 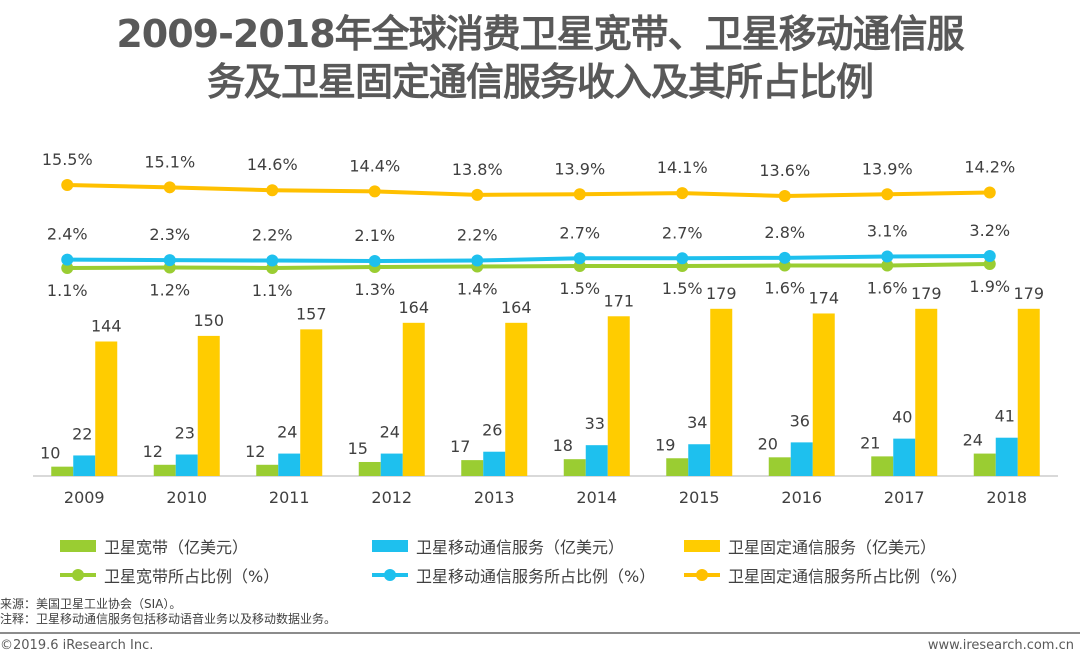 I want to click on copyright: ©2019.6 iResearch Inc., so click(x=77, y=645).